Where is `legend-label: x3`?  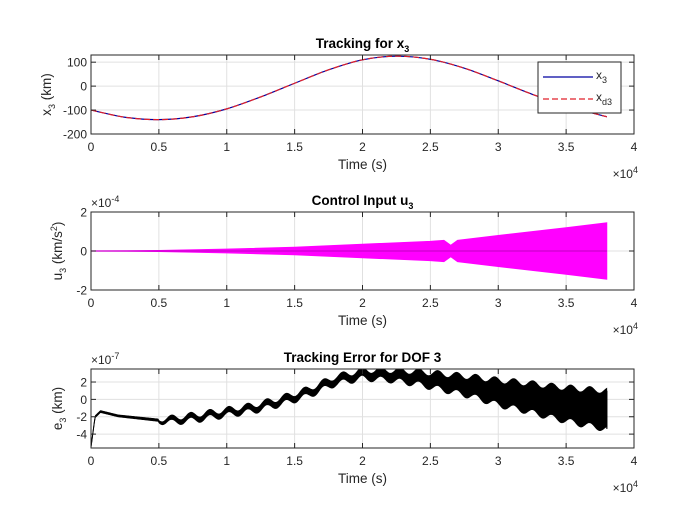 legend-label: x3 is located at coordinates (601, 76).